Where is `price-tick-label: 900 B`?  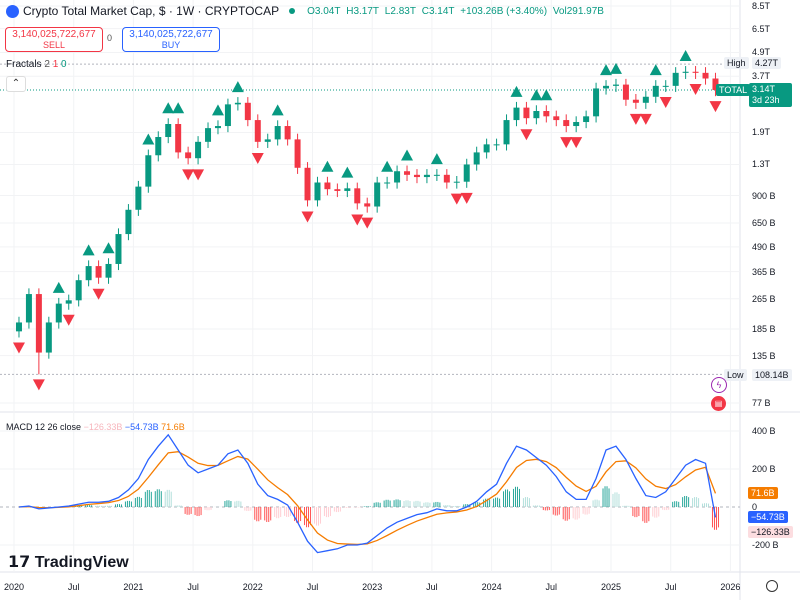
price-tick-label: 900 B is located at coordinates (764, 195).